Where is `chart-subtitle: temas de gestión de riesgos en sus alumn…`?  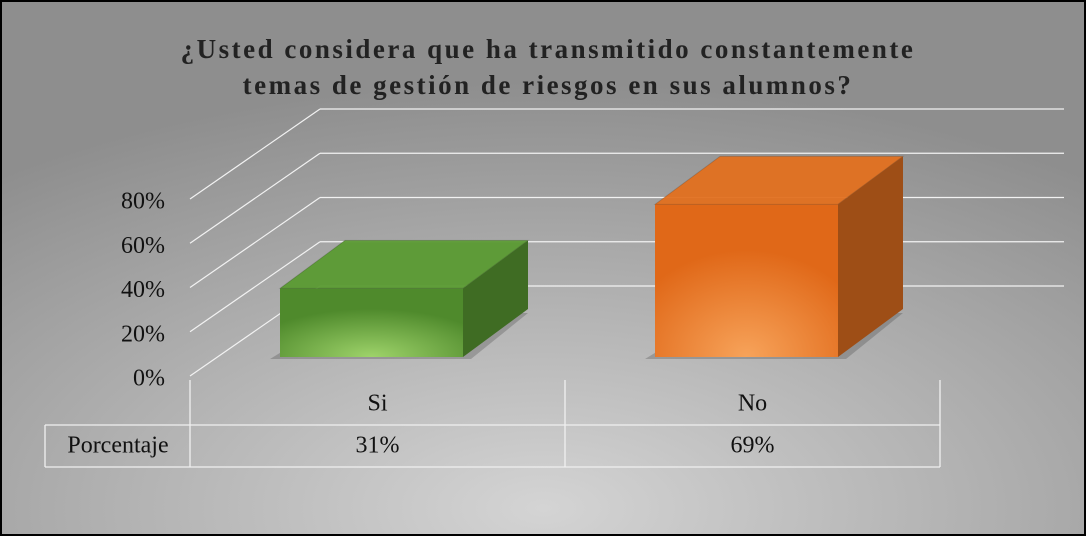 chart-subtitle: temas de gestión de riesgos en sus alumn… is located at coordinates (548, 85).